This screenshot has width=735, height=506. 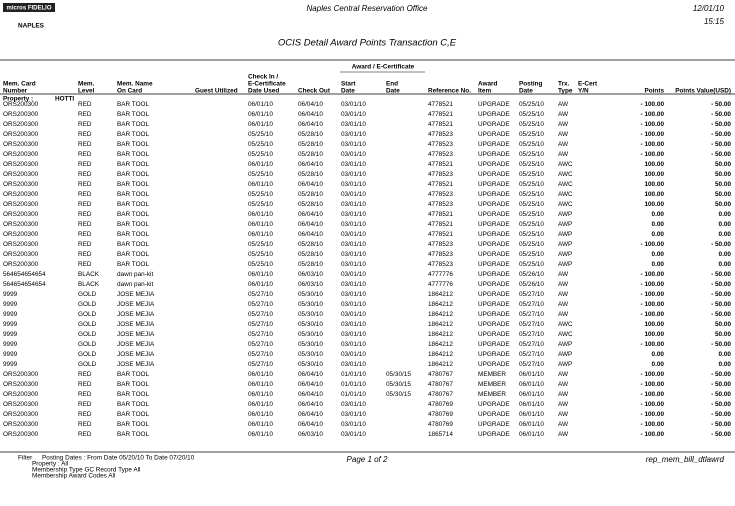 What do you see at coordinates (135, 284) in the screenshot?
I see `cell: dawn pan-kit` at bounding box center [135, 284].